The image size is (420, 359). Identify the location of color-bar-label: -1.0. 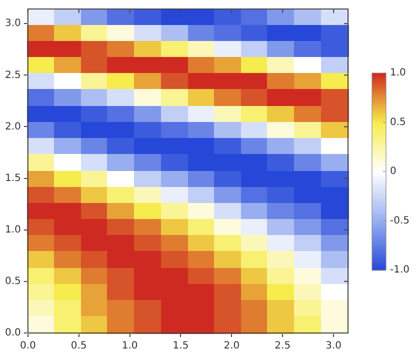
(400, 270).